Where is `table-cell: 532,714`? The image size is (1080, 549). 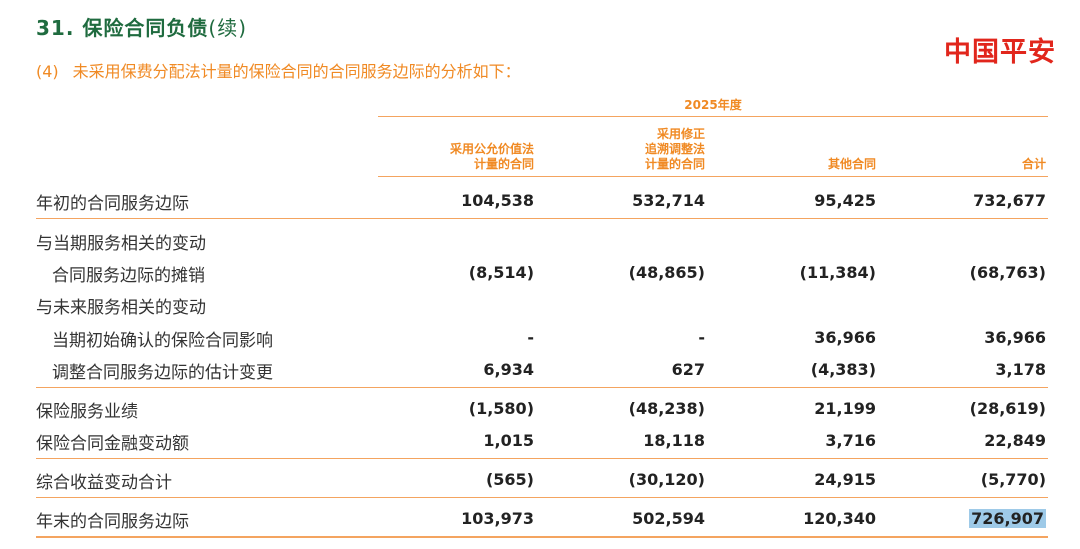
table-cell: 532,714 is located at coordinates (668, 200).